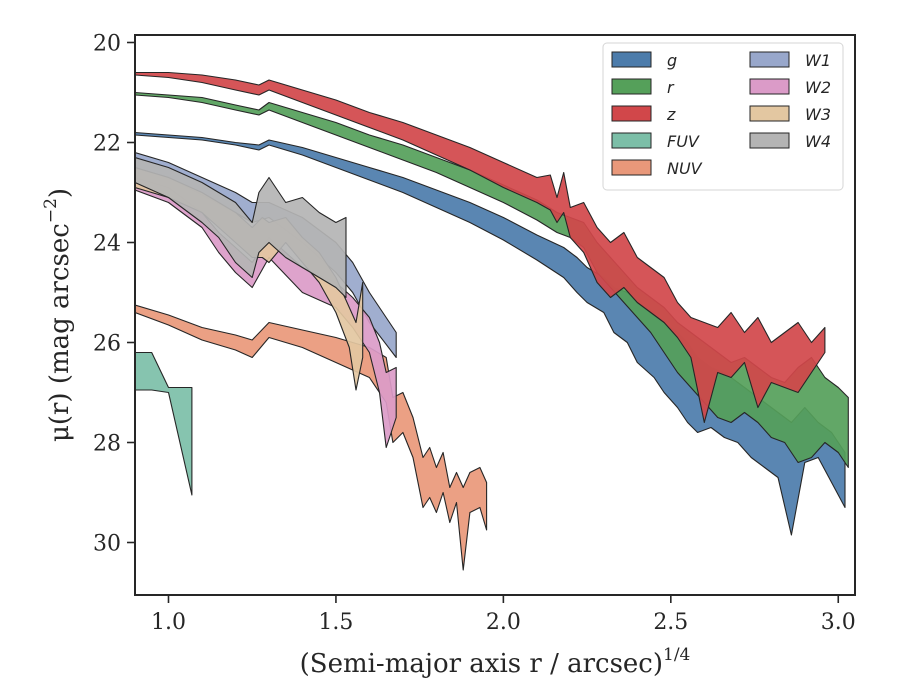  Describe the element at coordinates (107, 544) in the screenshot. I see `y-tick-label: 30` at that location.